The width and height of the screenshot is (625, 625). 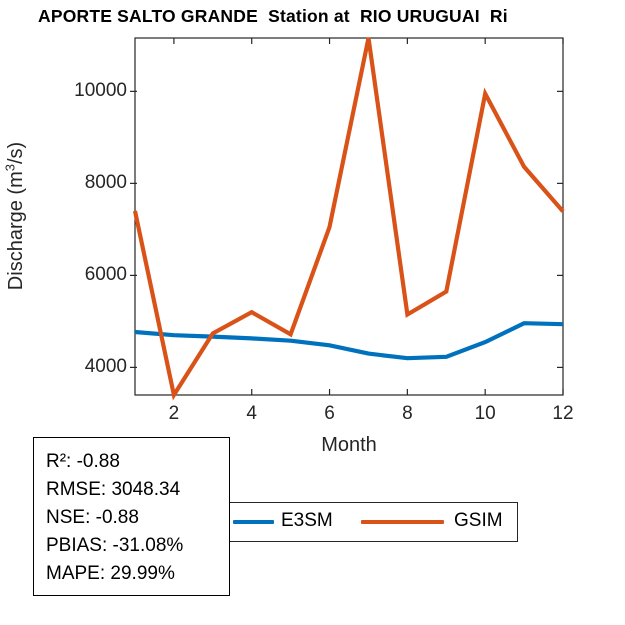 I want to click on y-tick-label: 8000, so click(x=105, y=183).